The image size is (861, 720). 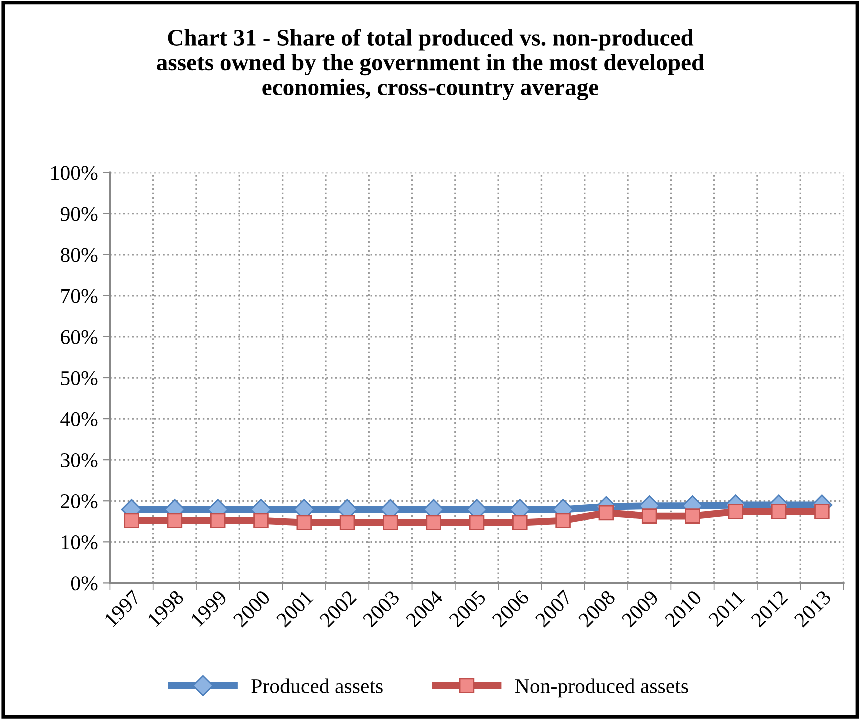 What do you see at coordinates (79, 255) in the screenshot?
I see `y-tick-label: 80%` at bounding box center [79, 255].